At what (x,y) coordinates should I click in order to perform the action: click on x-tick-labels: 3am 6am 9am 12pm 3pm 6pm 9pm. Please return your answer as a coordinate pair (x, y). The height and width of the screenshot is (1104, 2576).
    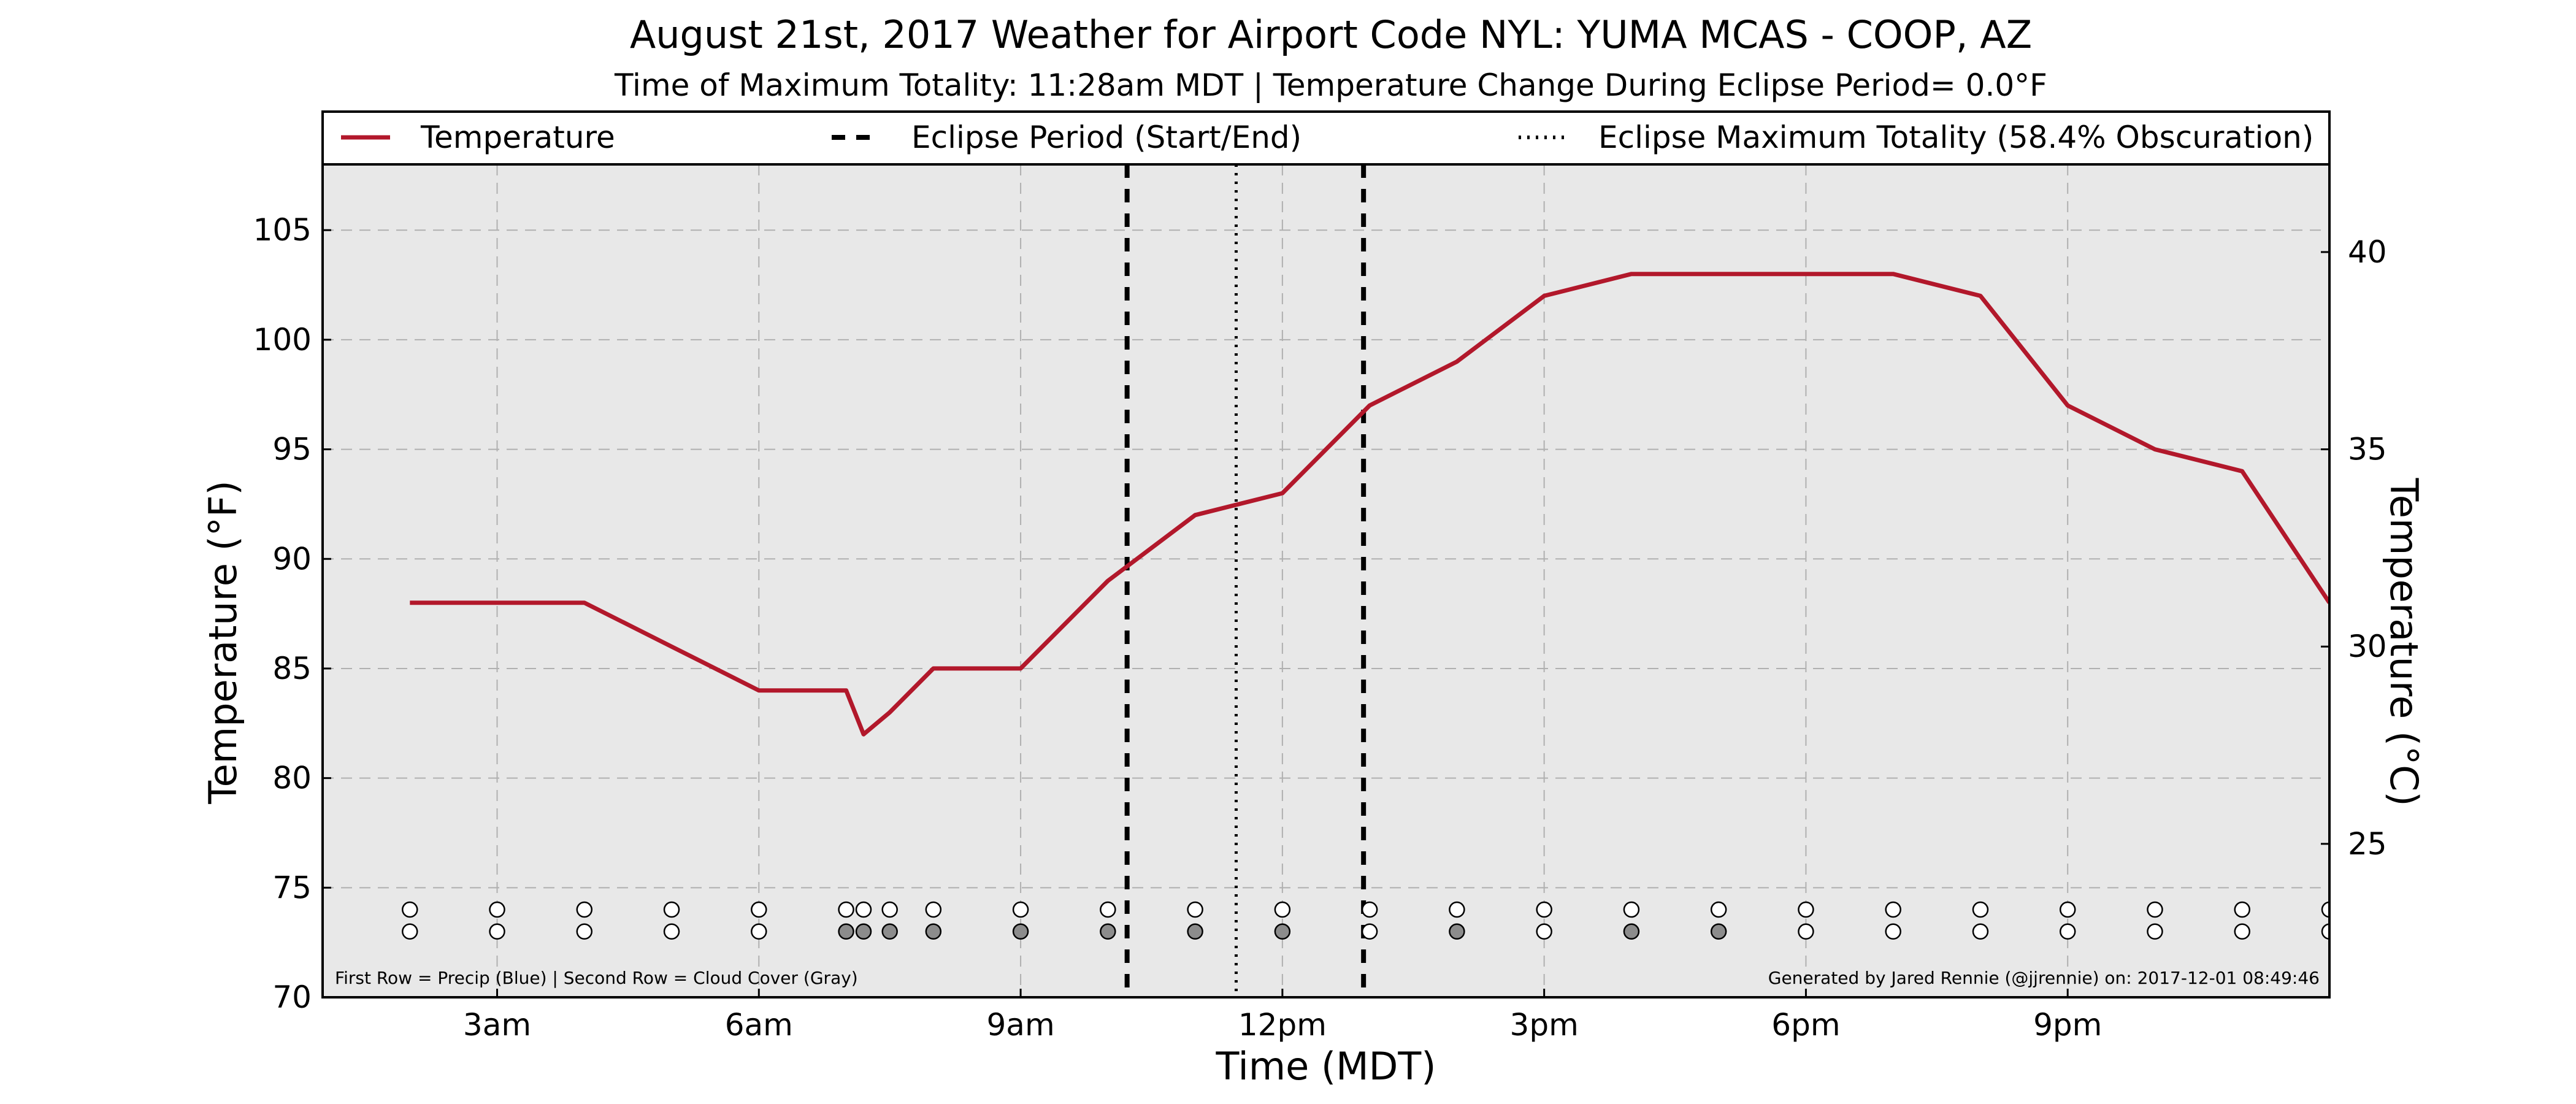
    Looking at the image, I should click on (1282, 1016).